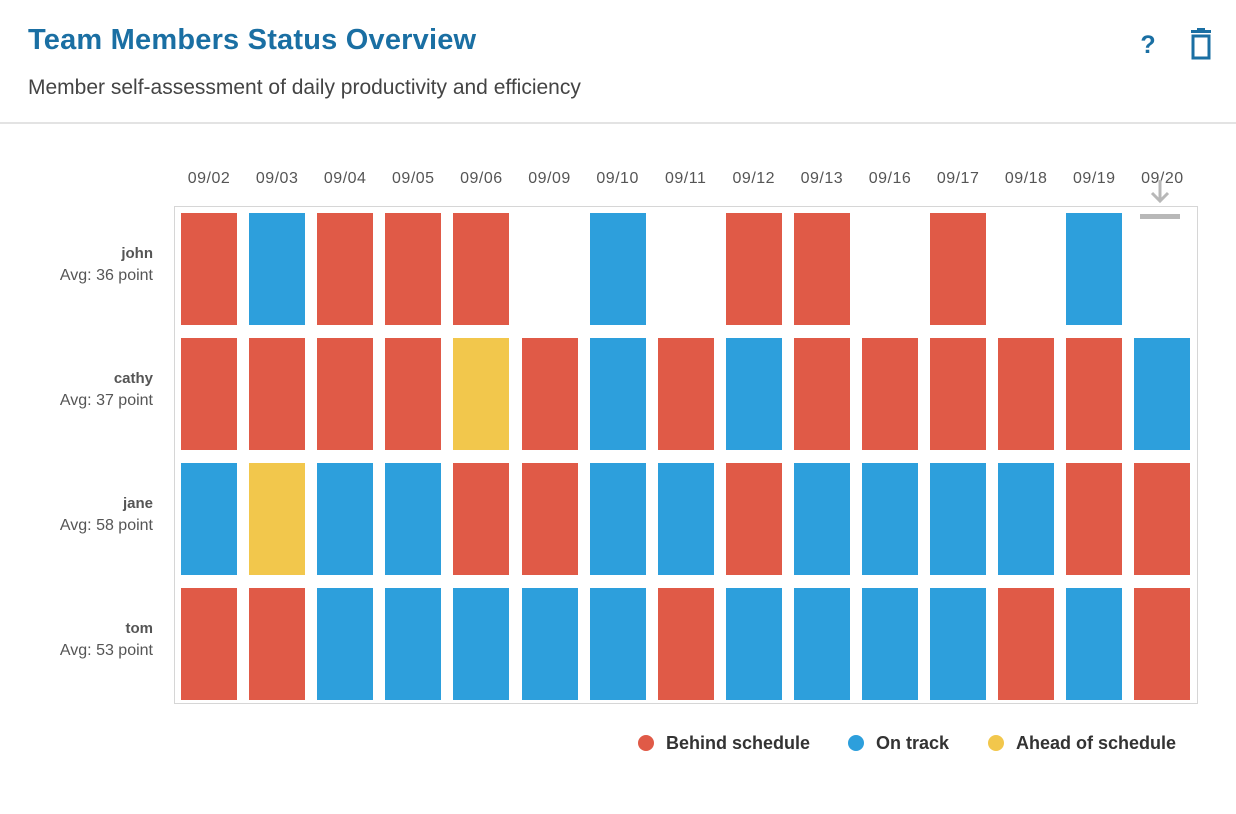 This screenshot has width=1236, height=814. Describe the element at coordinates (1026, 178) in the screenshot. I see `x-tick-label: 09/18` at that location.